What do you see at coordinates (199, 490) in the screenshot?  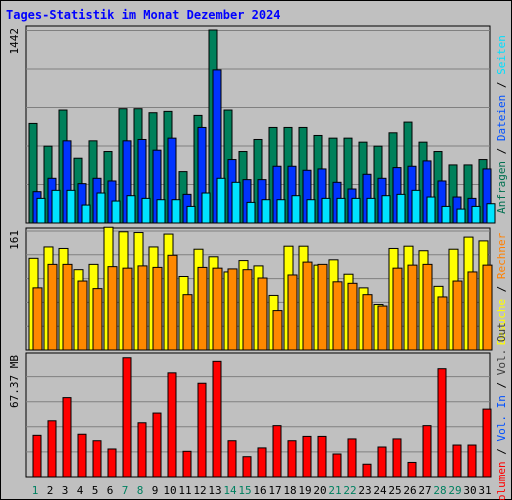 I see `x-tick-day-12: 12` at bounding box center [199, 490].